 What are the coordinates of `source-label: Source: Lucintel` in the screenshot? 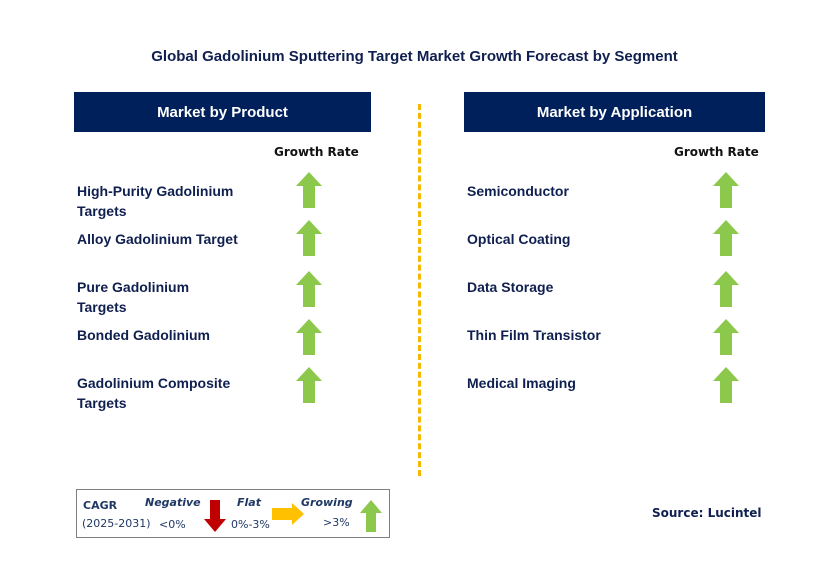 It's located at (707, 513).